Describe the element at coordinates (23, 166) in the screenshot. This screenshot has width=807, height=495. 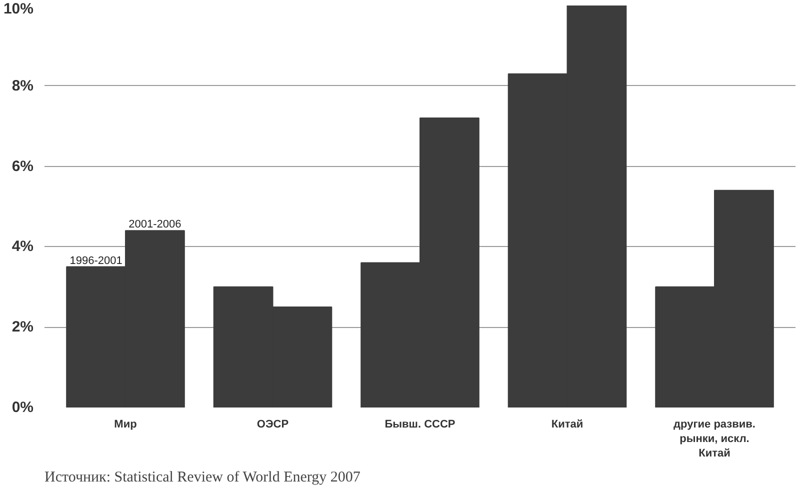
I see `y-tick-label: 6%` at that location.